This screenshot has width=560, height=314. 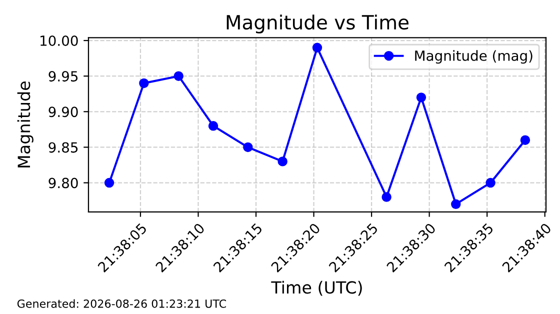 I want to click on y-tick-label: 10.00, so click(x=59, y=40).